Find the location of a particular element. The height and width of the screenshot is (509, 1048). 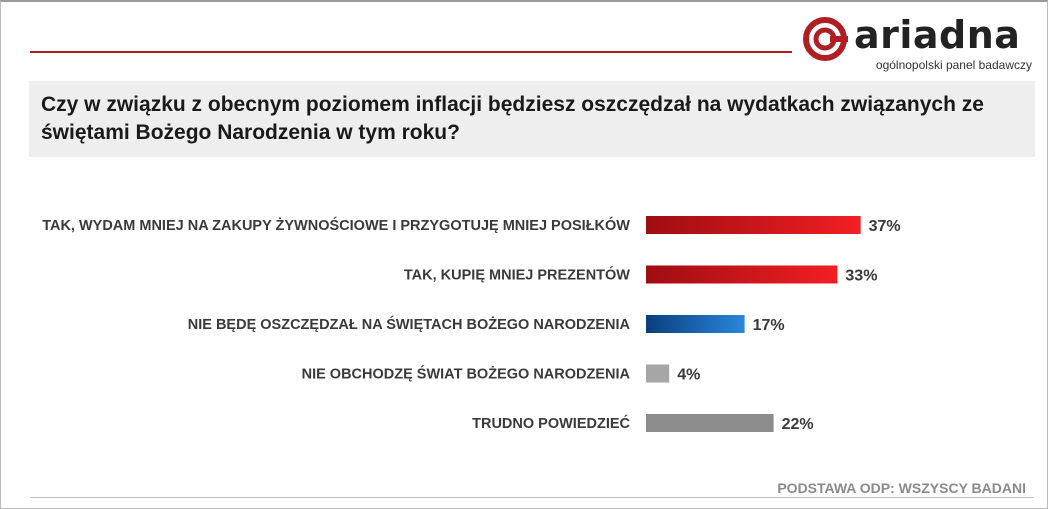

base-note: PODSTAWA ODP: WSZYSCY BADANI is located at coordinates (901, 488).